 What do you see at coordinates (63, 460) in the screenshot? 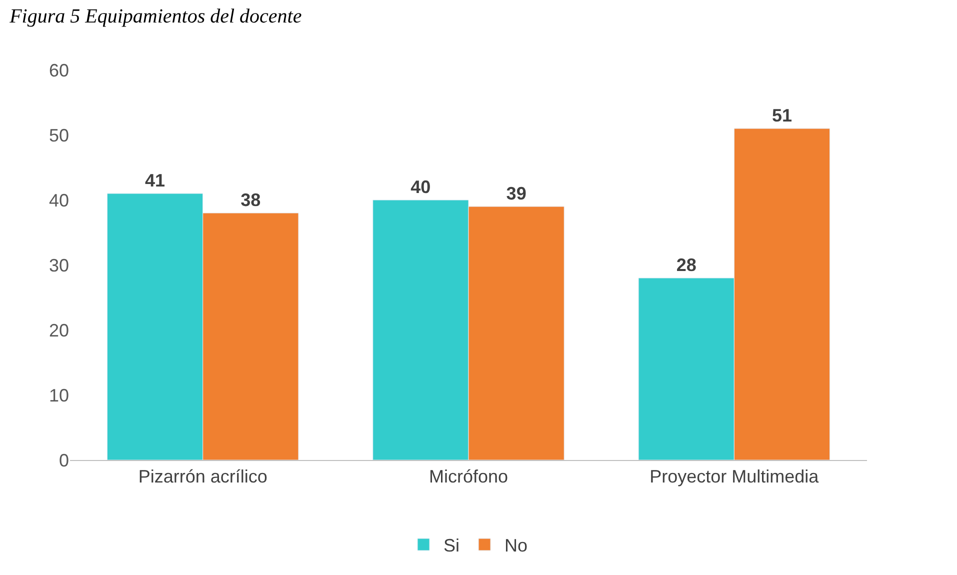
I see `y-tick-label: 0` at bounding box center [63, 460].